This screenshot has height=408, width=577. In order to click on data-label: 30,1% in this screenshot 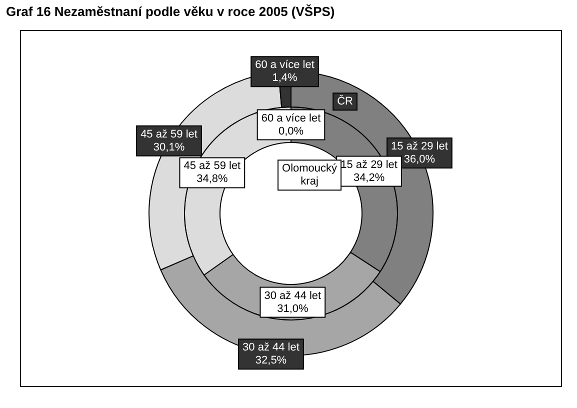, I will do `click(169, 147)`.